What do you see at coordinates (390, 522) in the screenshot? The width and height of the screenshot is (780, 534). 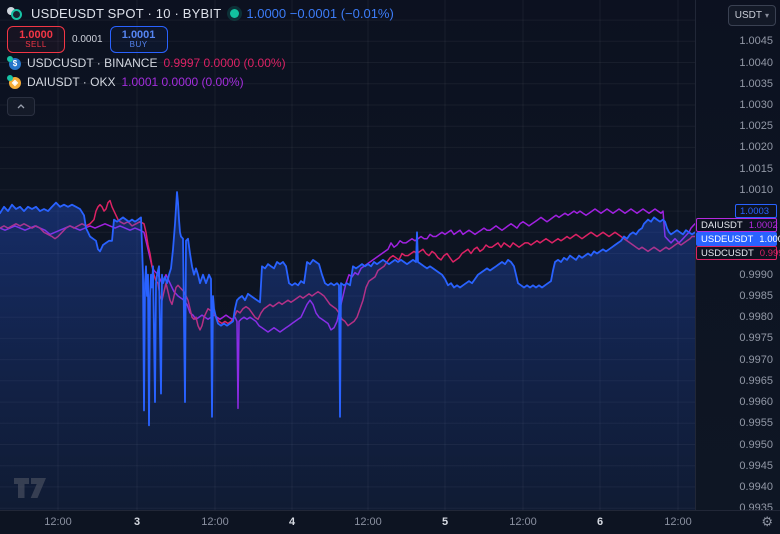 I see `time-axis: ⚙ 12:00 3 12:00 4 12:00 5 12:00 6 12:00` at bounding box center [390, 522].